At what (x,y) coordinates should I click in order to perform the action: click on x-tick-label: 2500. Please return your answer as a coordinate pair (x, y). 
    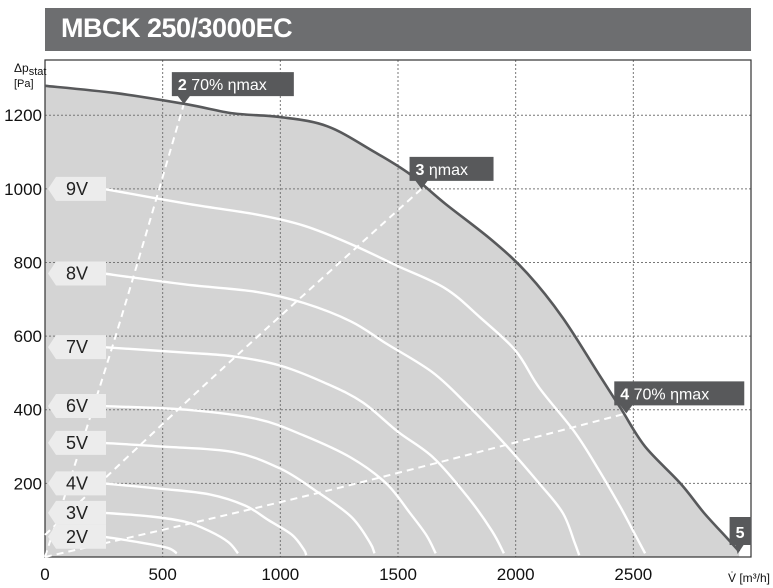
    Looking at the image, I should click on (633, 574).